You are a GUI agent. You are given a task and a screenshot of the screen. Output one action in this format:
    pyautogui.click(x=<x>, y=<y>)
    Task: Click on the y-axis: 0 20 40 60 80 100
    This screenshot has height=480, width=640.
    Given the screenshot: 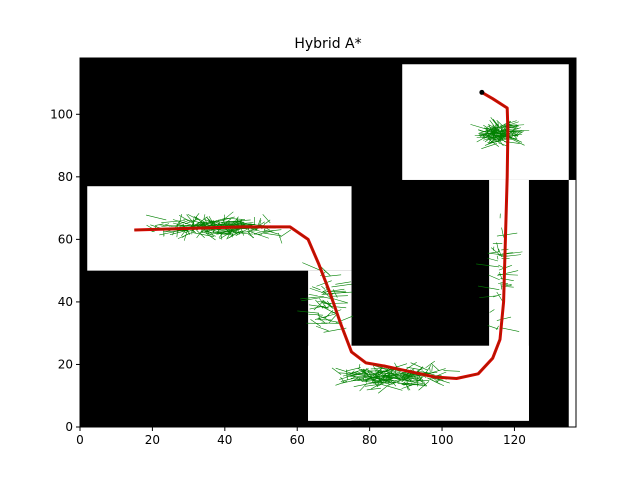 What is the action you would take?
    pyautogui.click(x=65, y=270)
    